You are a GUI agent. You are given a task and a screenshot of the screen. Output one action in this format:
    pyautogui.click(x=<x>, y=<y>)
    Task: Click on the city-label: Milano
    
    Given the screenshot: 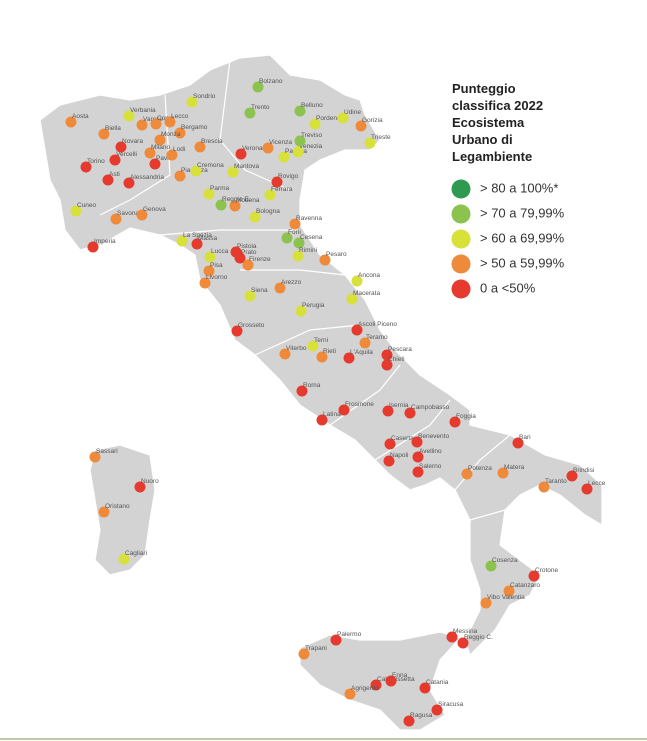 What is the action you would take?
    pyautogui.click(x=161, y=147)
    